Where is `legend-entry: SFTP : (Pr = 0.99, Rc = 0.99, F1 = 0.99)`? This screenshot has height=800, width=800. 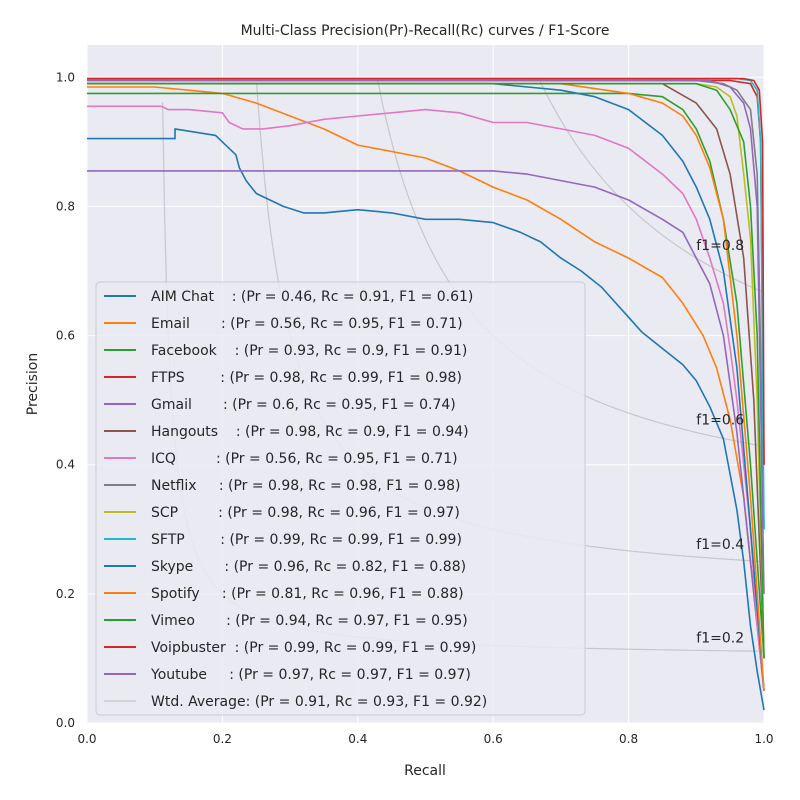
legend-entry: SFTP : (Pr = 0.99, Rc = 0.99, F1 = 0.99) is located at coordinates (306, 540).